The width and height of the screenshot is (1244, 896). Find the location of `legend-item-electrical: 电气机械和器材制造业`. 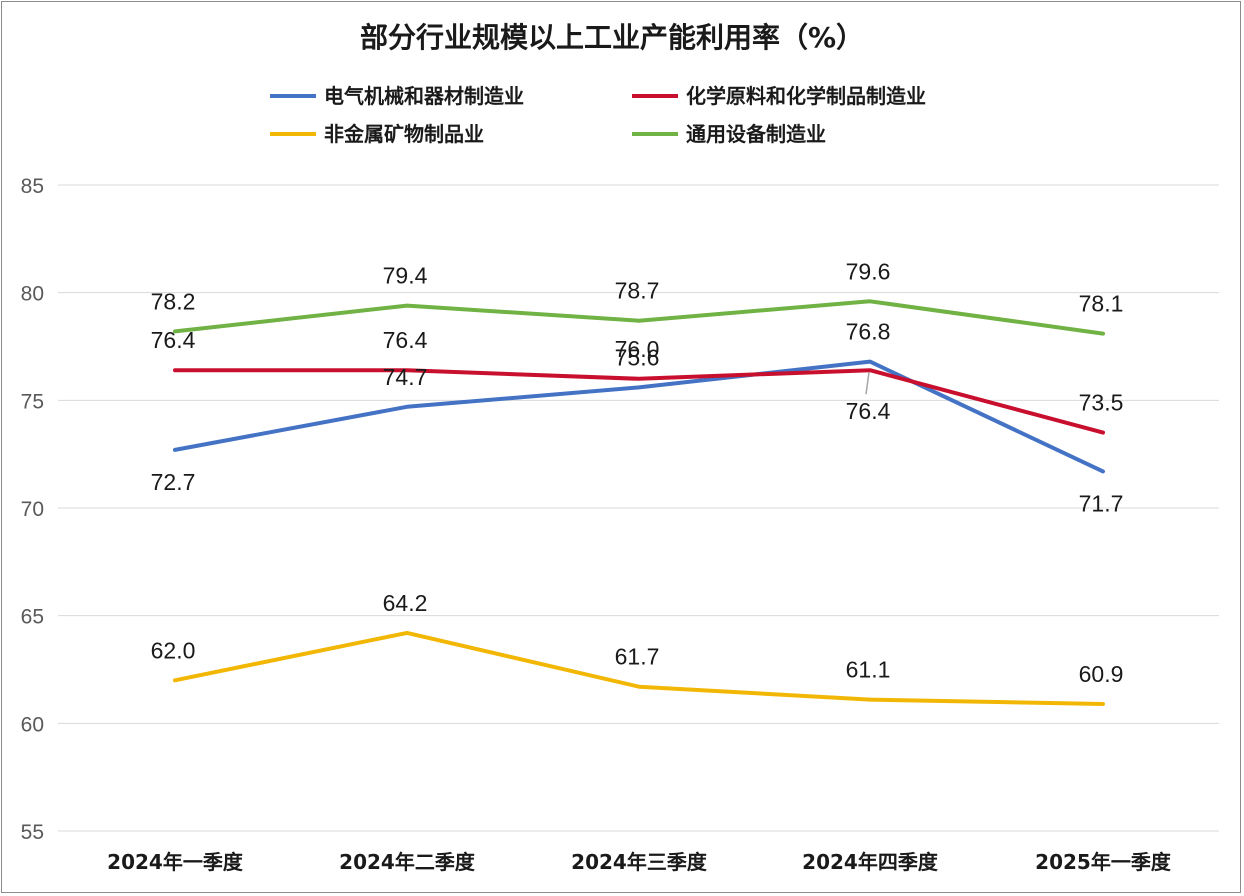

legend-item-electrical: 电气机械和器材制造业 is located at coordinates (397, 96).